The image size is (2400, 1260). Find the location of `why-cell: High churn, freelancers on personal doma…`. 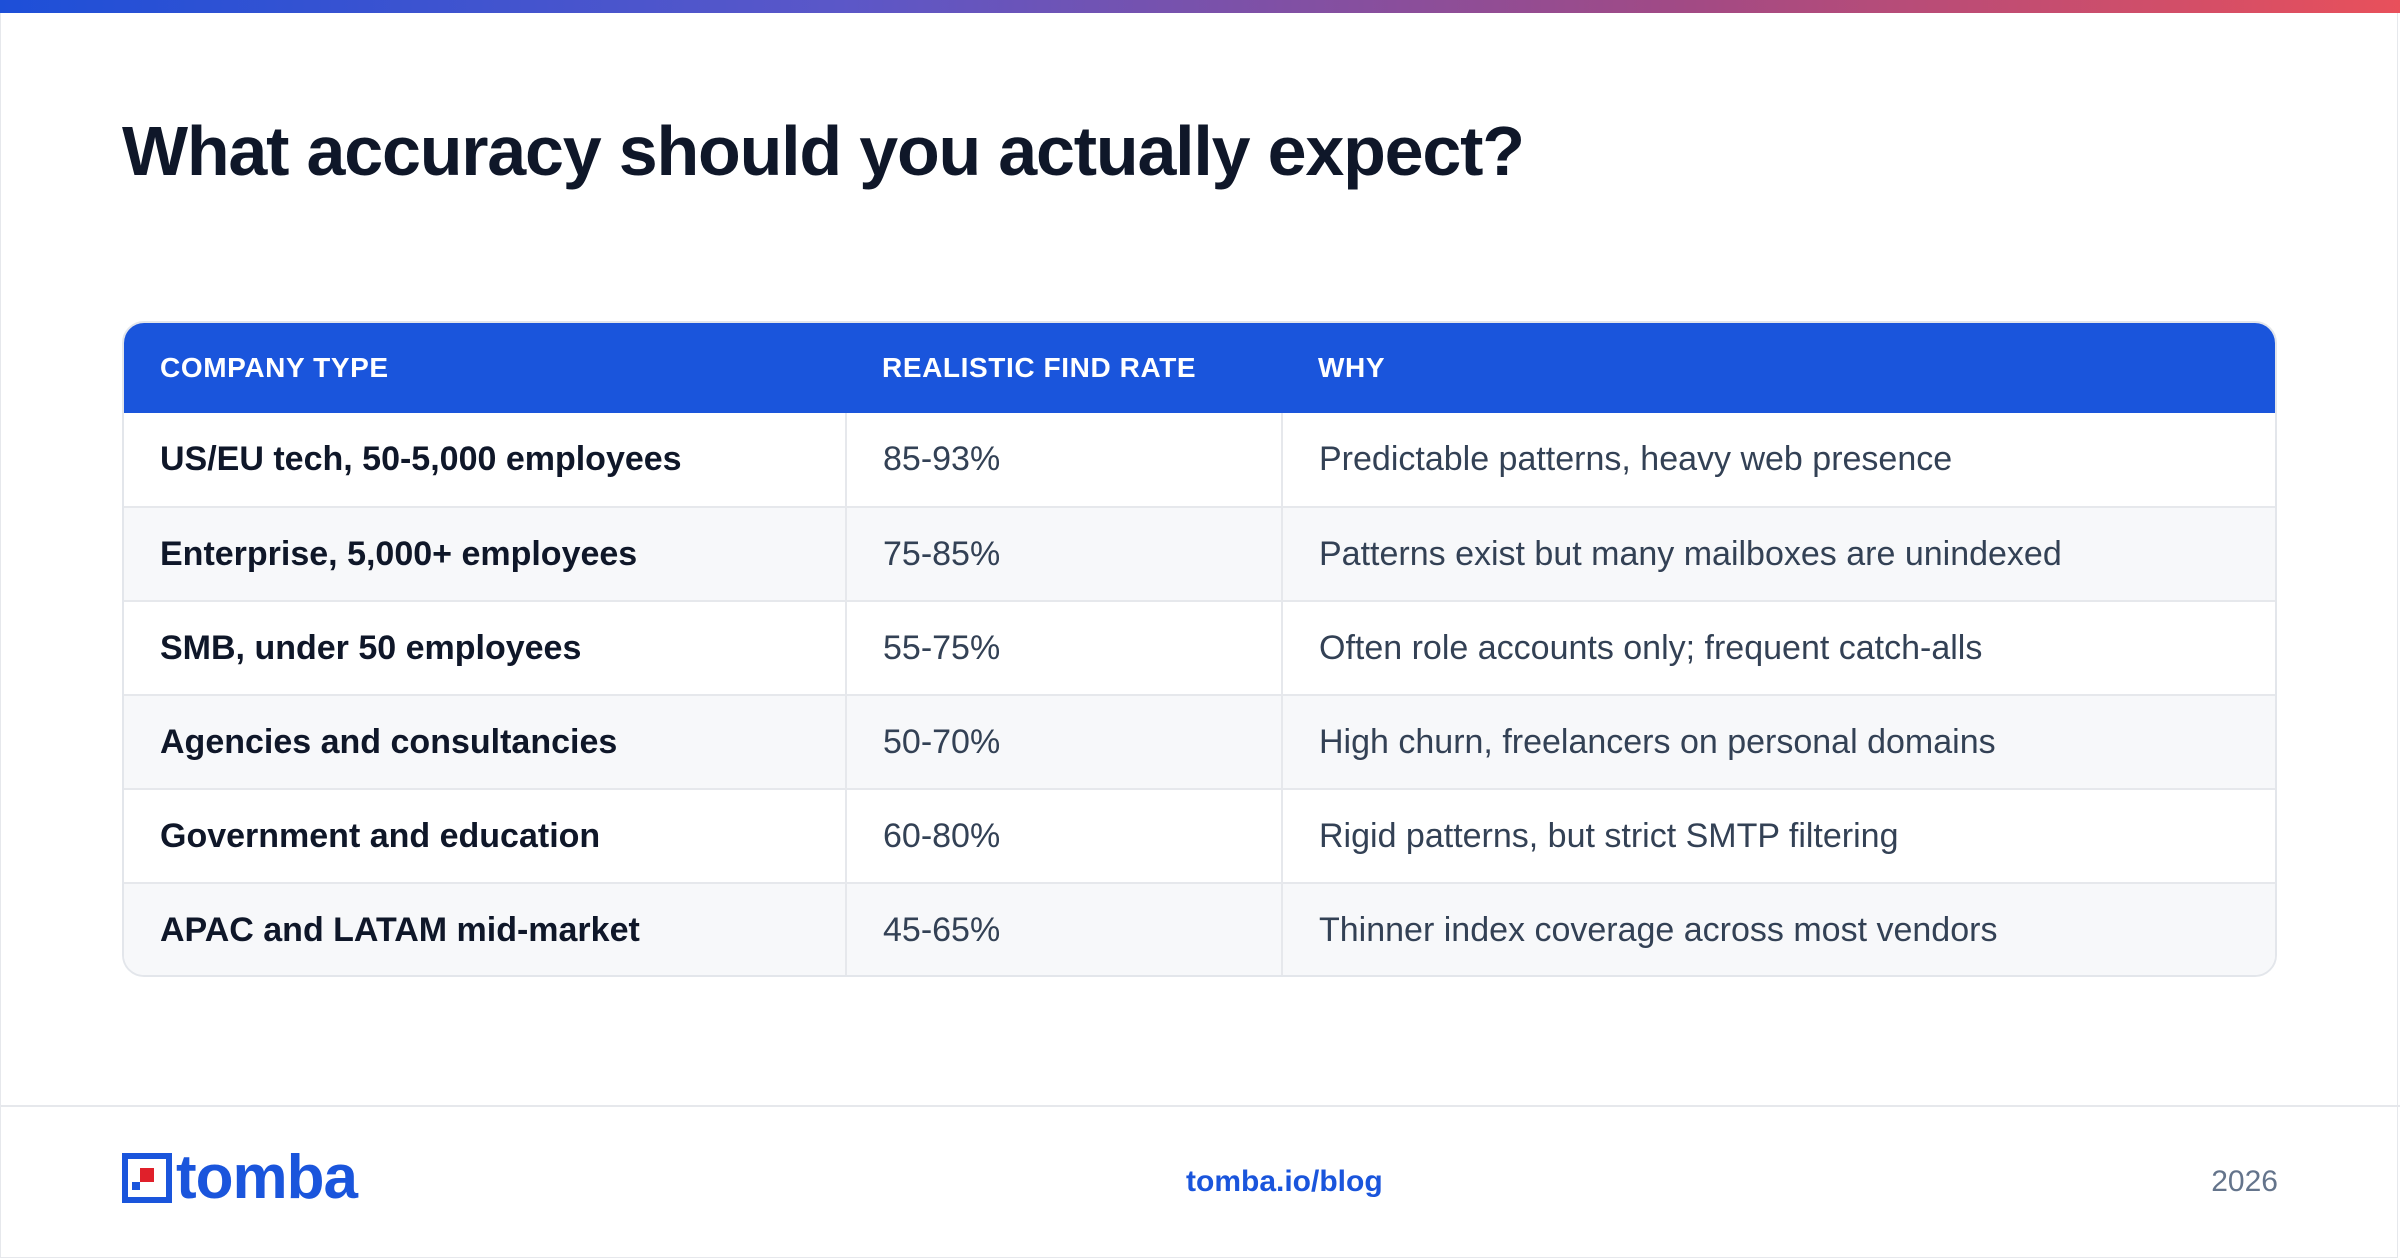

why-cell: High churn, freelancers on personal doma… is located at coordinates (1778, 741).